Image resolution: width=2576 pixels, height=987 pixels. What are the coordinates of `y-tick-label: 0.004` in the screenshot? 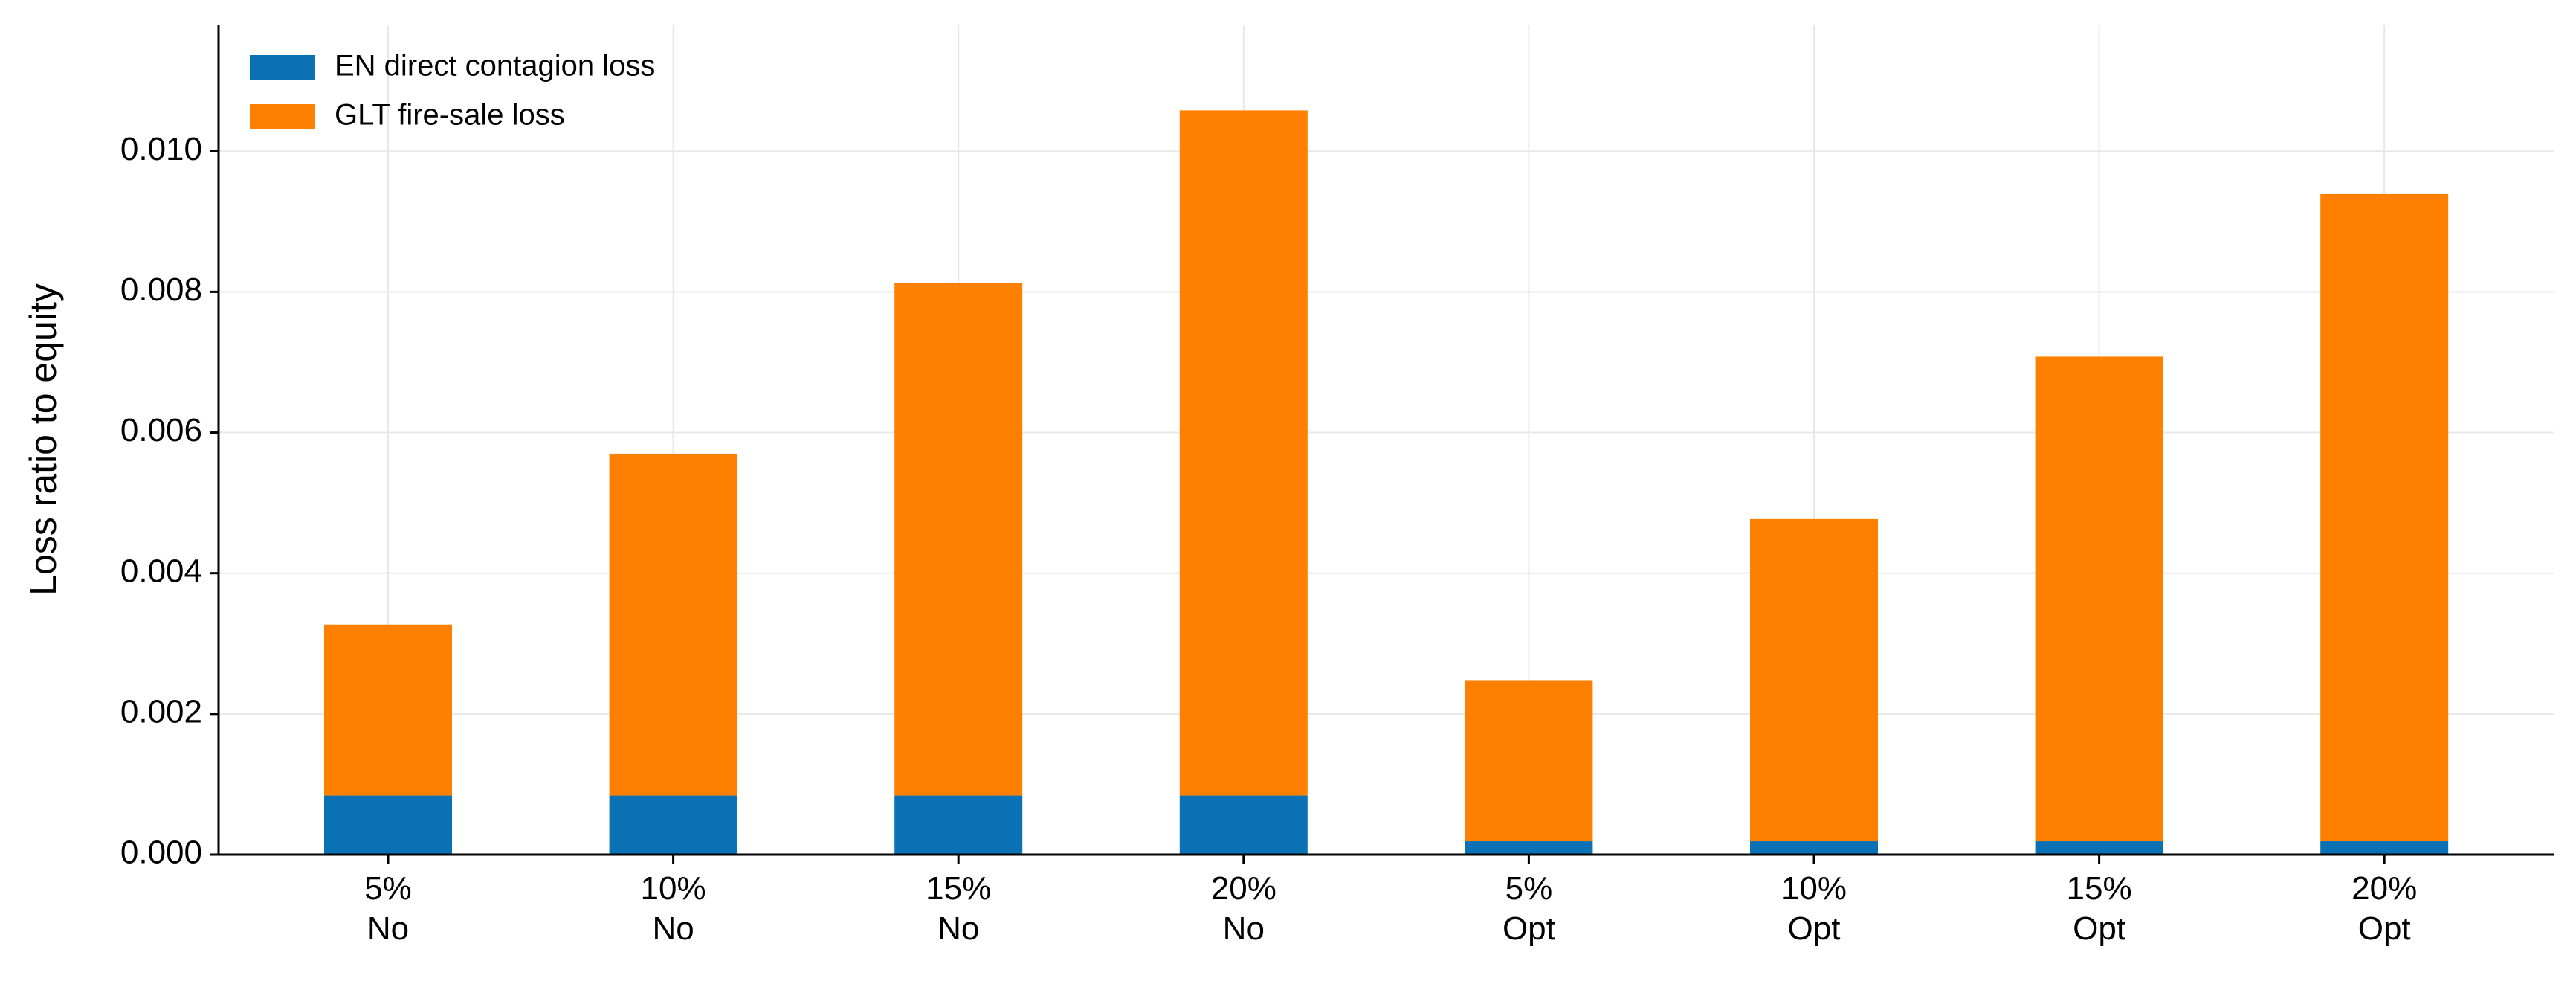 It's located at (161, 571).